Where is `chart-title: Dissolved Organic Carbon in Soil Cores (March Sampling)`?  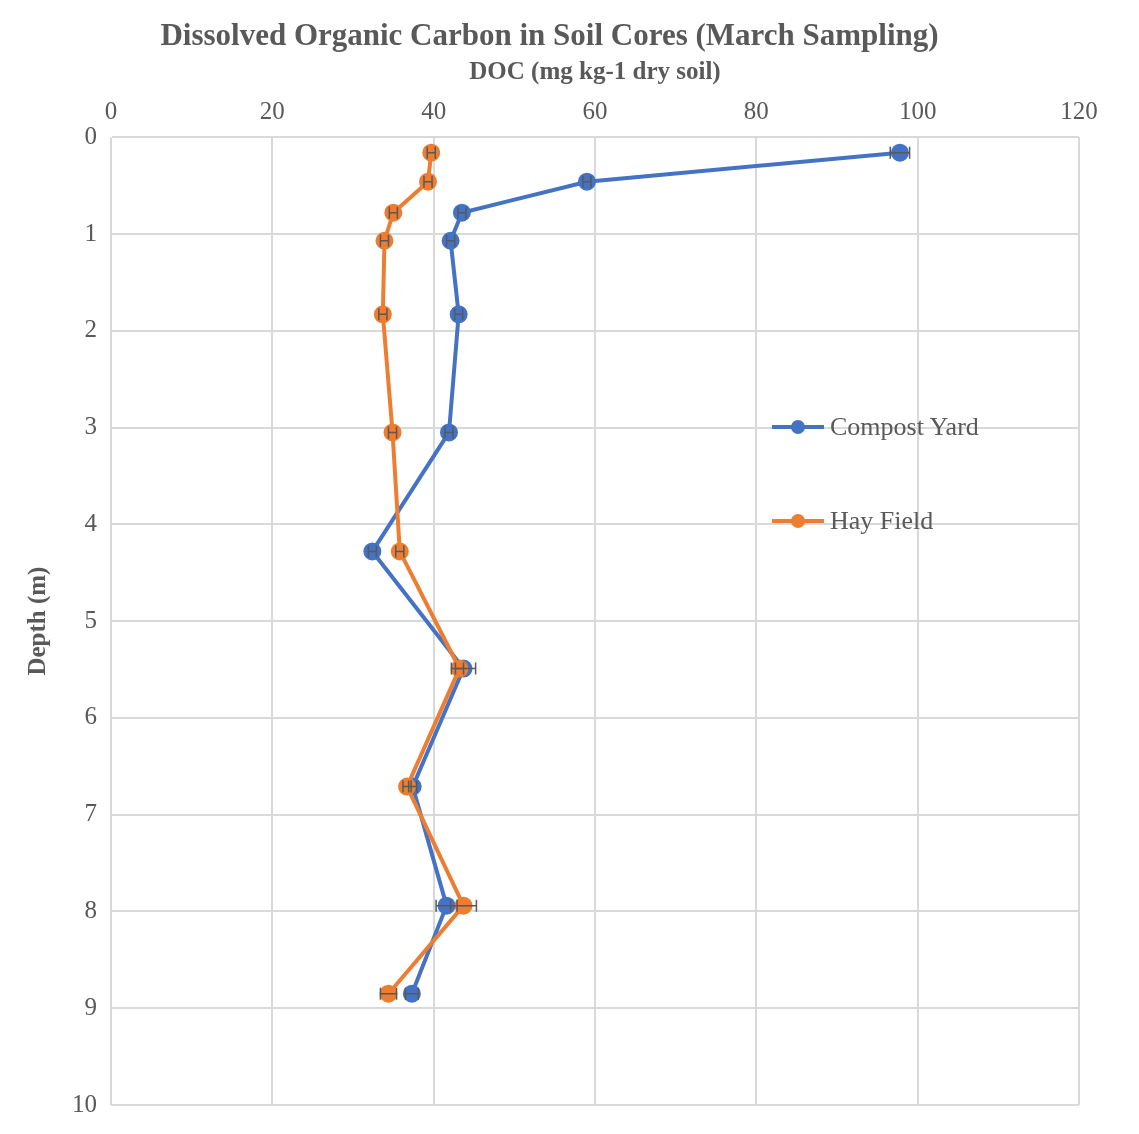
chart-title: Dissolved Organic Carbon in Soil Cores (March Sampling) is located at coordinates (549, 34).